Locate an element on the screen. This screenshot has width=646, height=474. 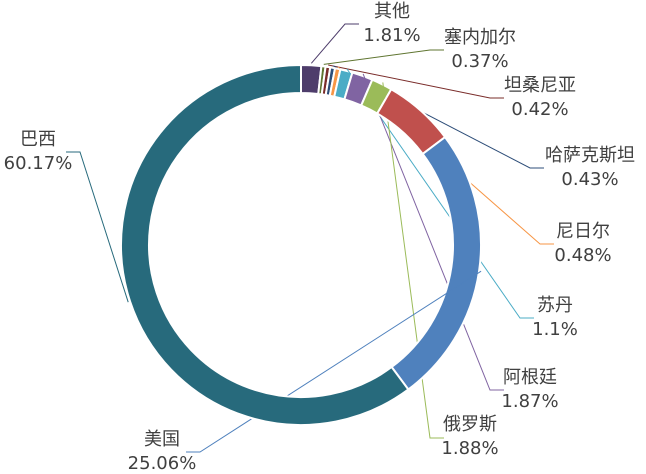
category-label: 尼日尔 is located at coordinates (583, 231).